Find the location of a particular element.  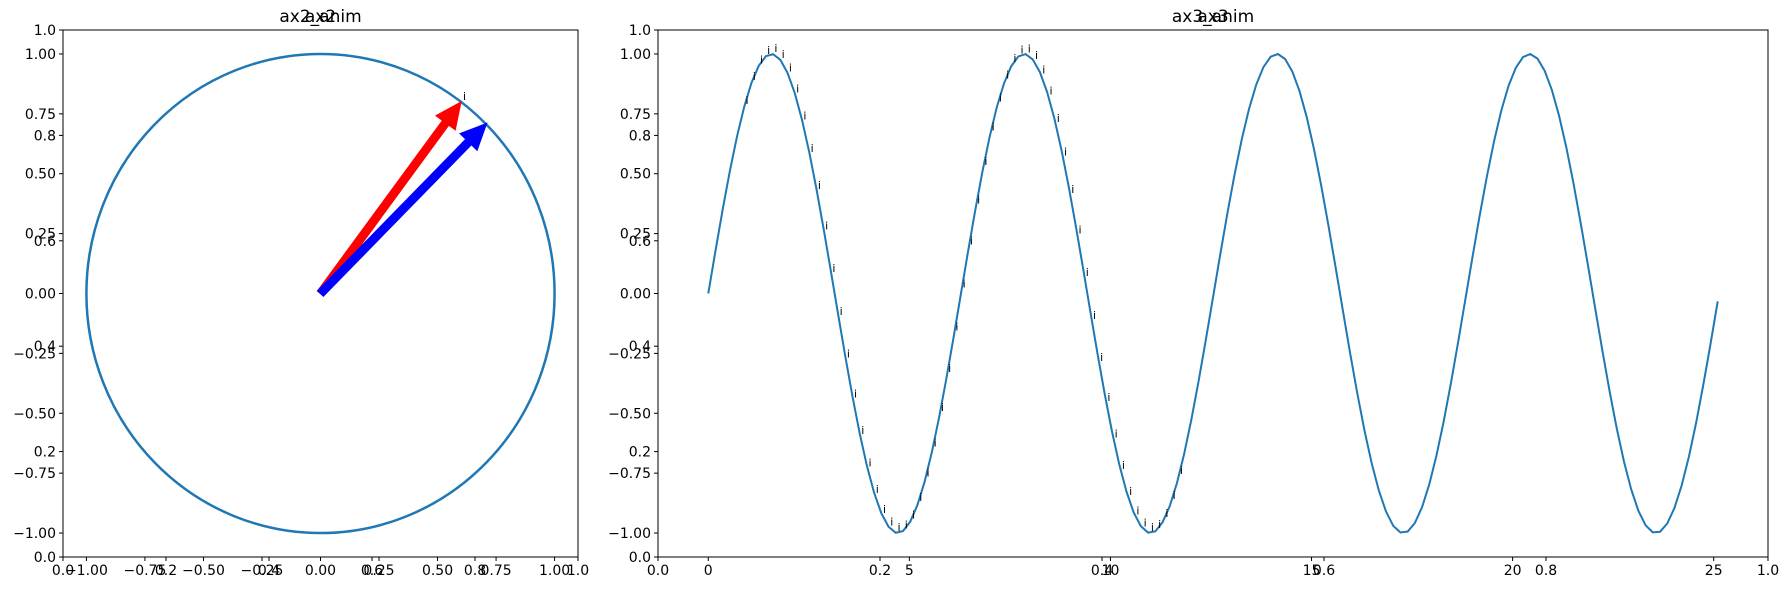

sine-chart-overlaid-title: ax3 is located at coordinates (1212, 17).